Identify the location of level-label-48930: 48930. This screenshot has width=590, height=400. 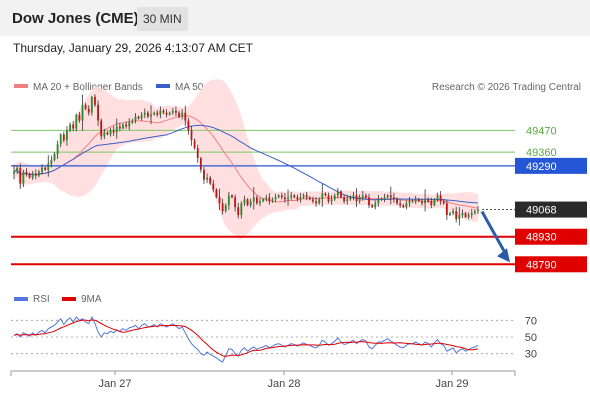
(541, 238).